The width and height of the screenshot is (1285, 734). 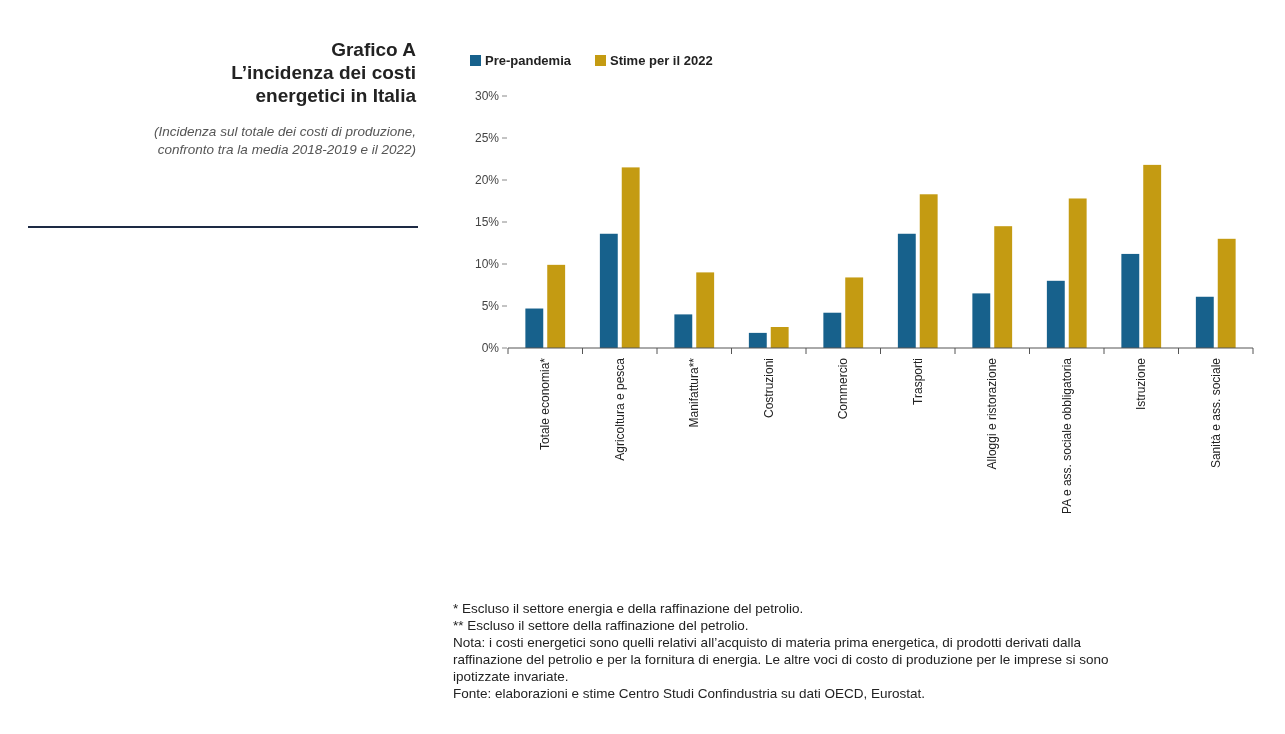 What do you see at coordinates (1215, 413) in the screenshot?
I see `x-tick-label: Sanità e ass. sociale` at bounding box center [1215, 413].